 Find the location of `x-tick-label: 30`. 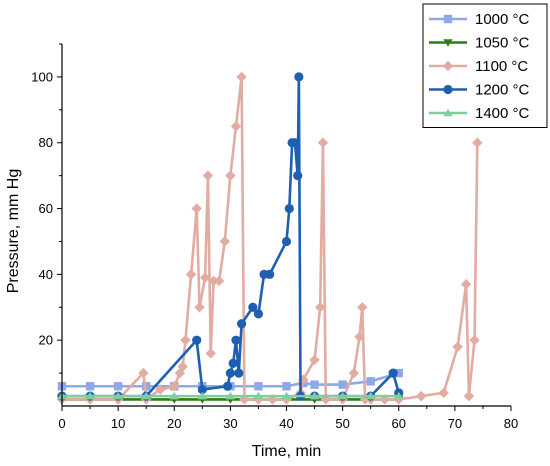

x-tick-label: 30 is located at coordinates (230, 423).